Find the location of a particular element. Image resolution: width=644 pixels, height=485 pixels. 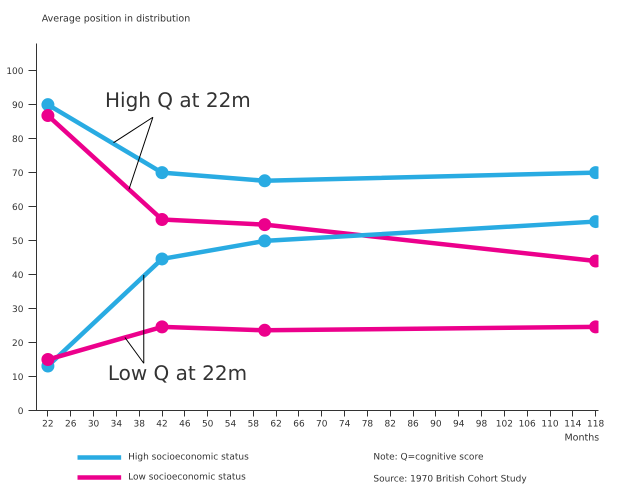

x-tick-label: 66 is located at coordinates (299, 425).